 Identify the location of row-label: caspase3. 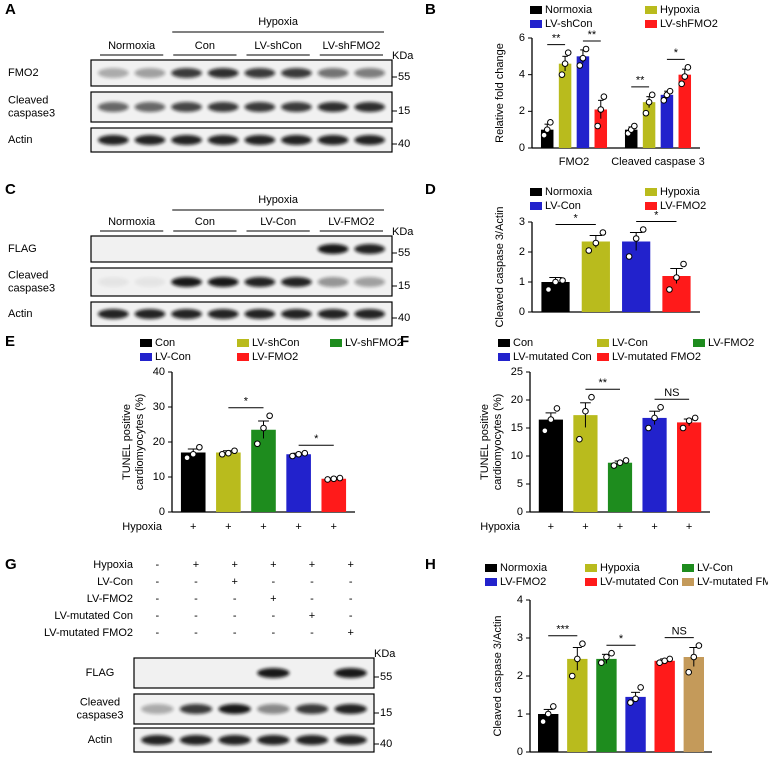
(31, 113).